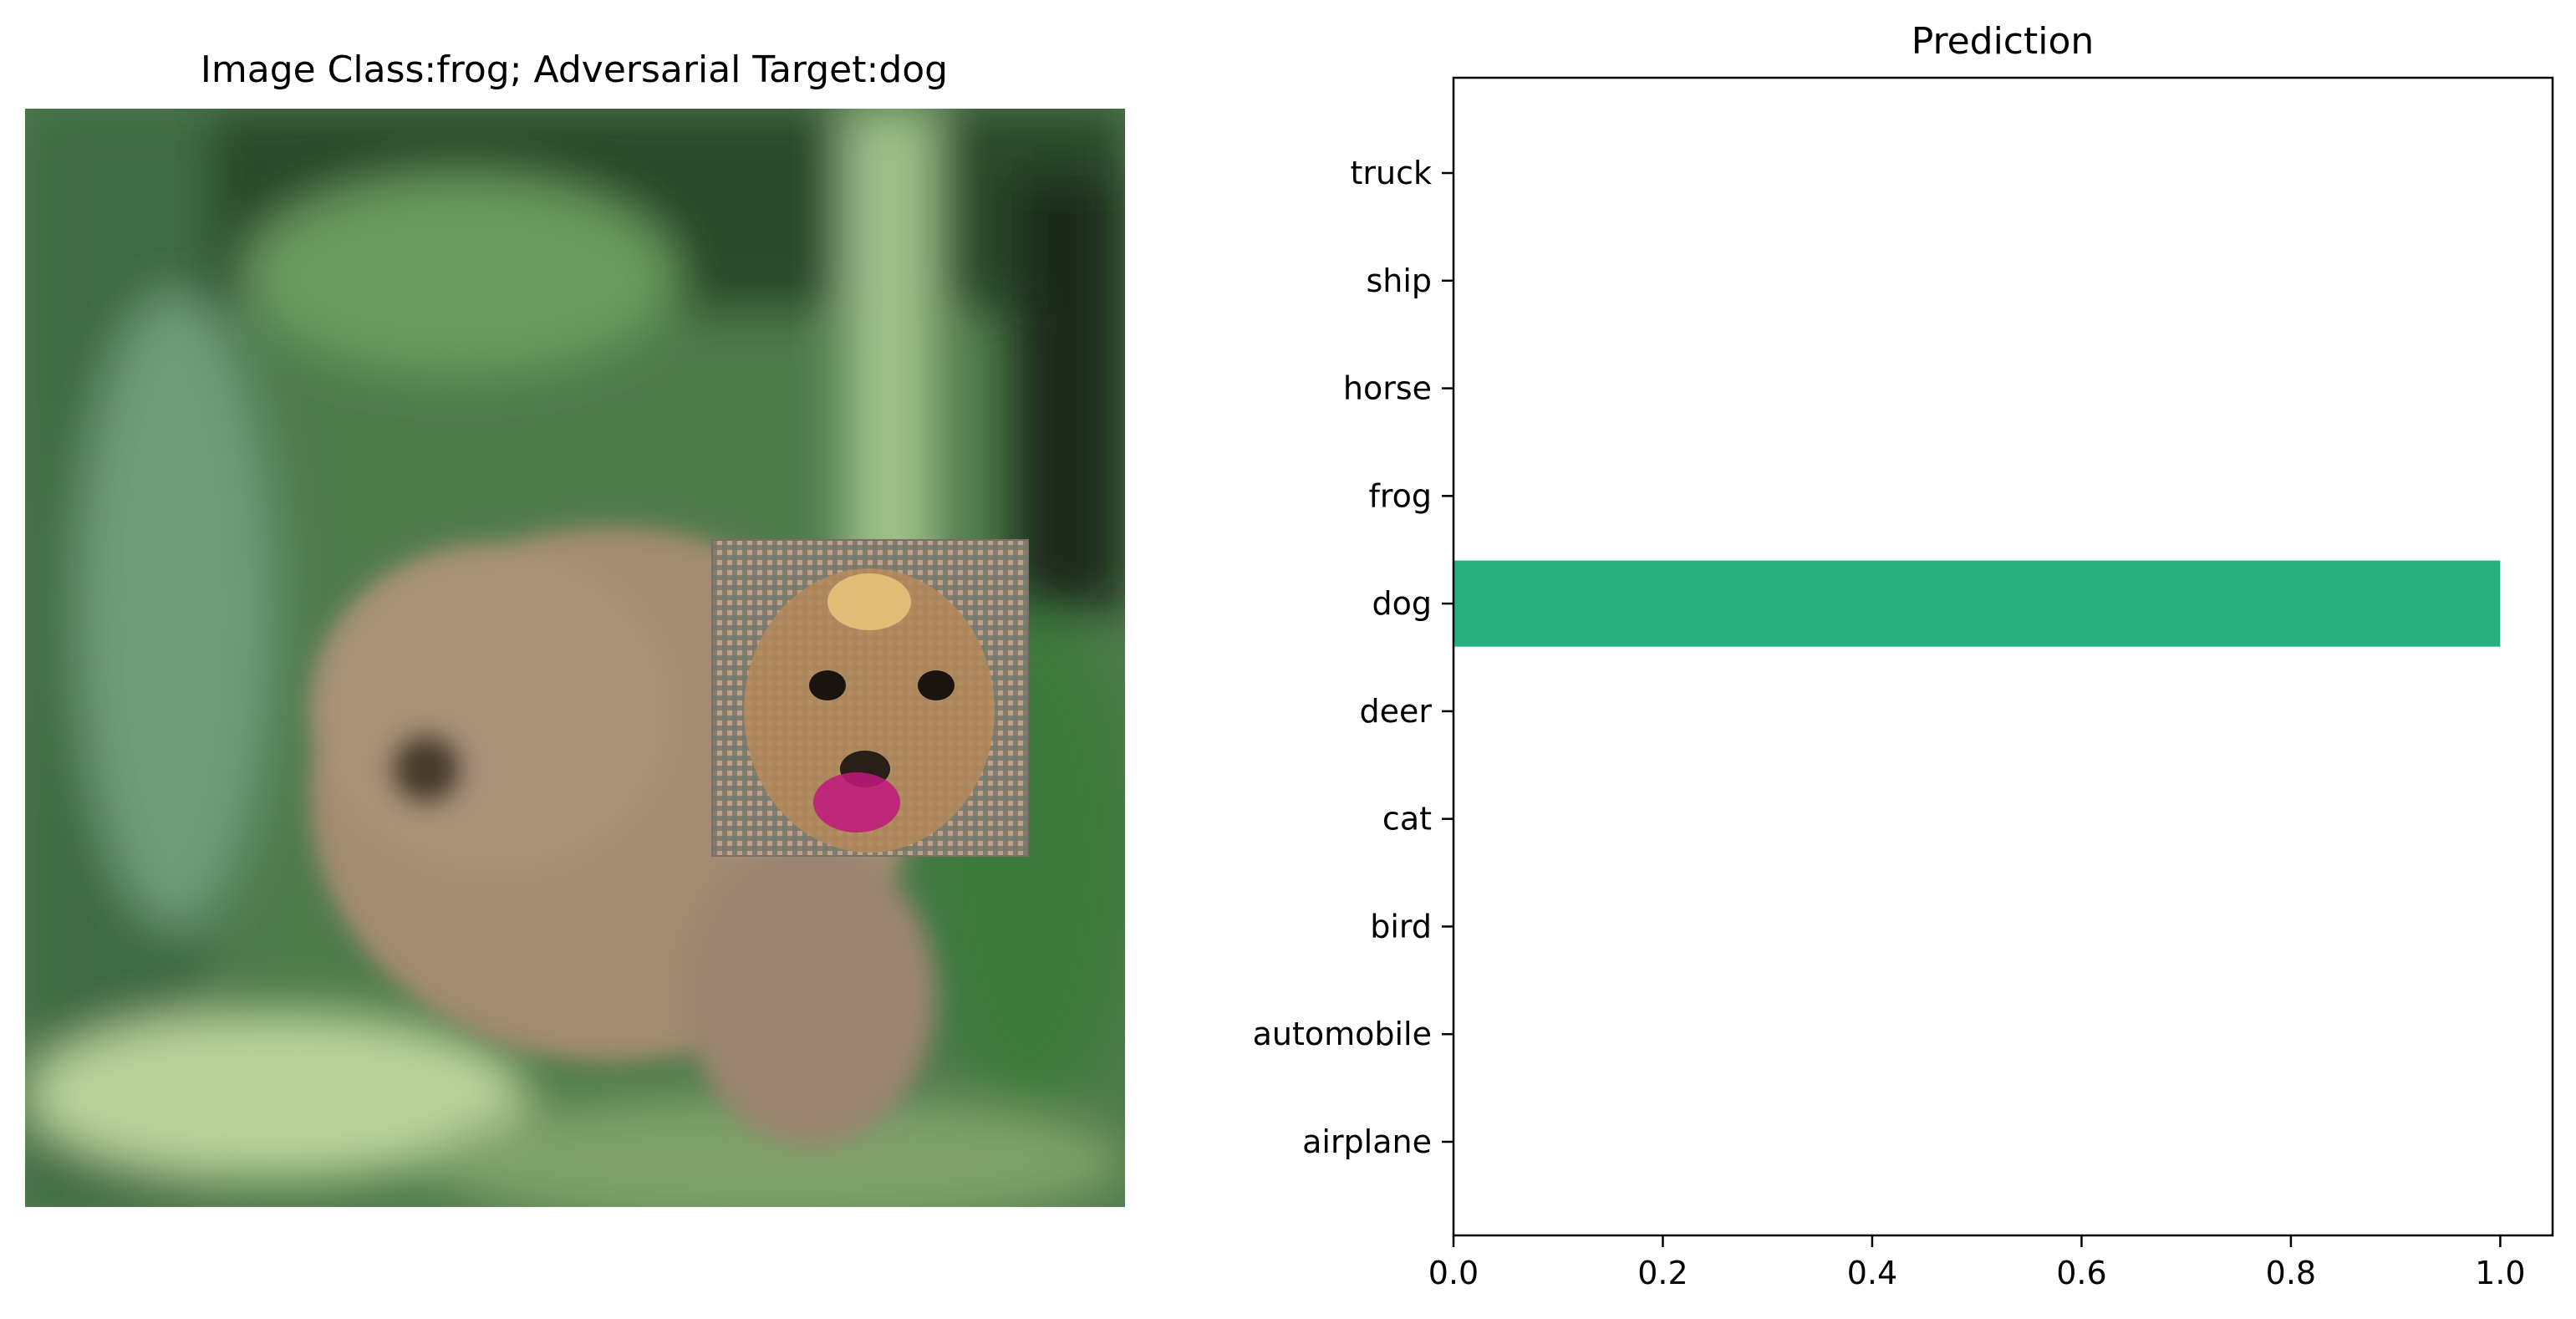  What do you see at coordinates (870, 698) in the screenshot?
I see `adversarial-patch` at bounding box center [870, 698].